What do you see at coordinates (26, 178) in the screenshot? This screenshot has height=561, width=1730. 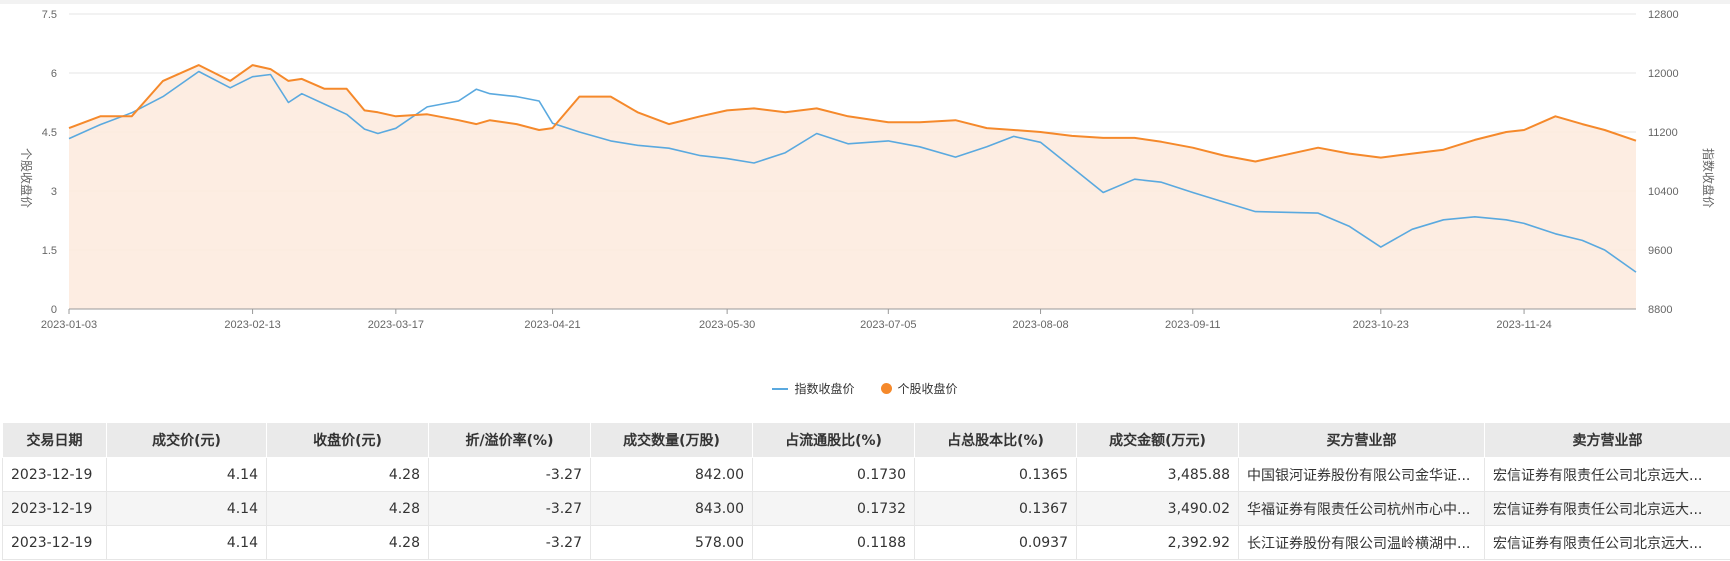 I see `y-left-axis-title: 个股收盘价` at bounding box center [26, 178].